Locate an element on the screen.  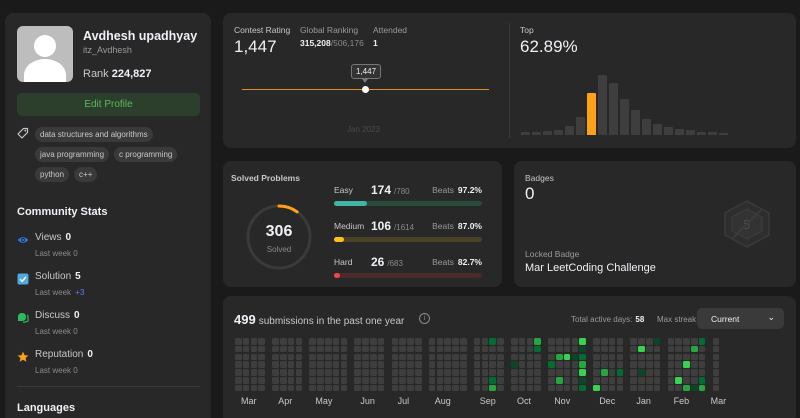
locked-badge-icon: 5 is located at coordinates (747, 224).